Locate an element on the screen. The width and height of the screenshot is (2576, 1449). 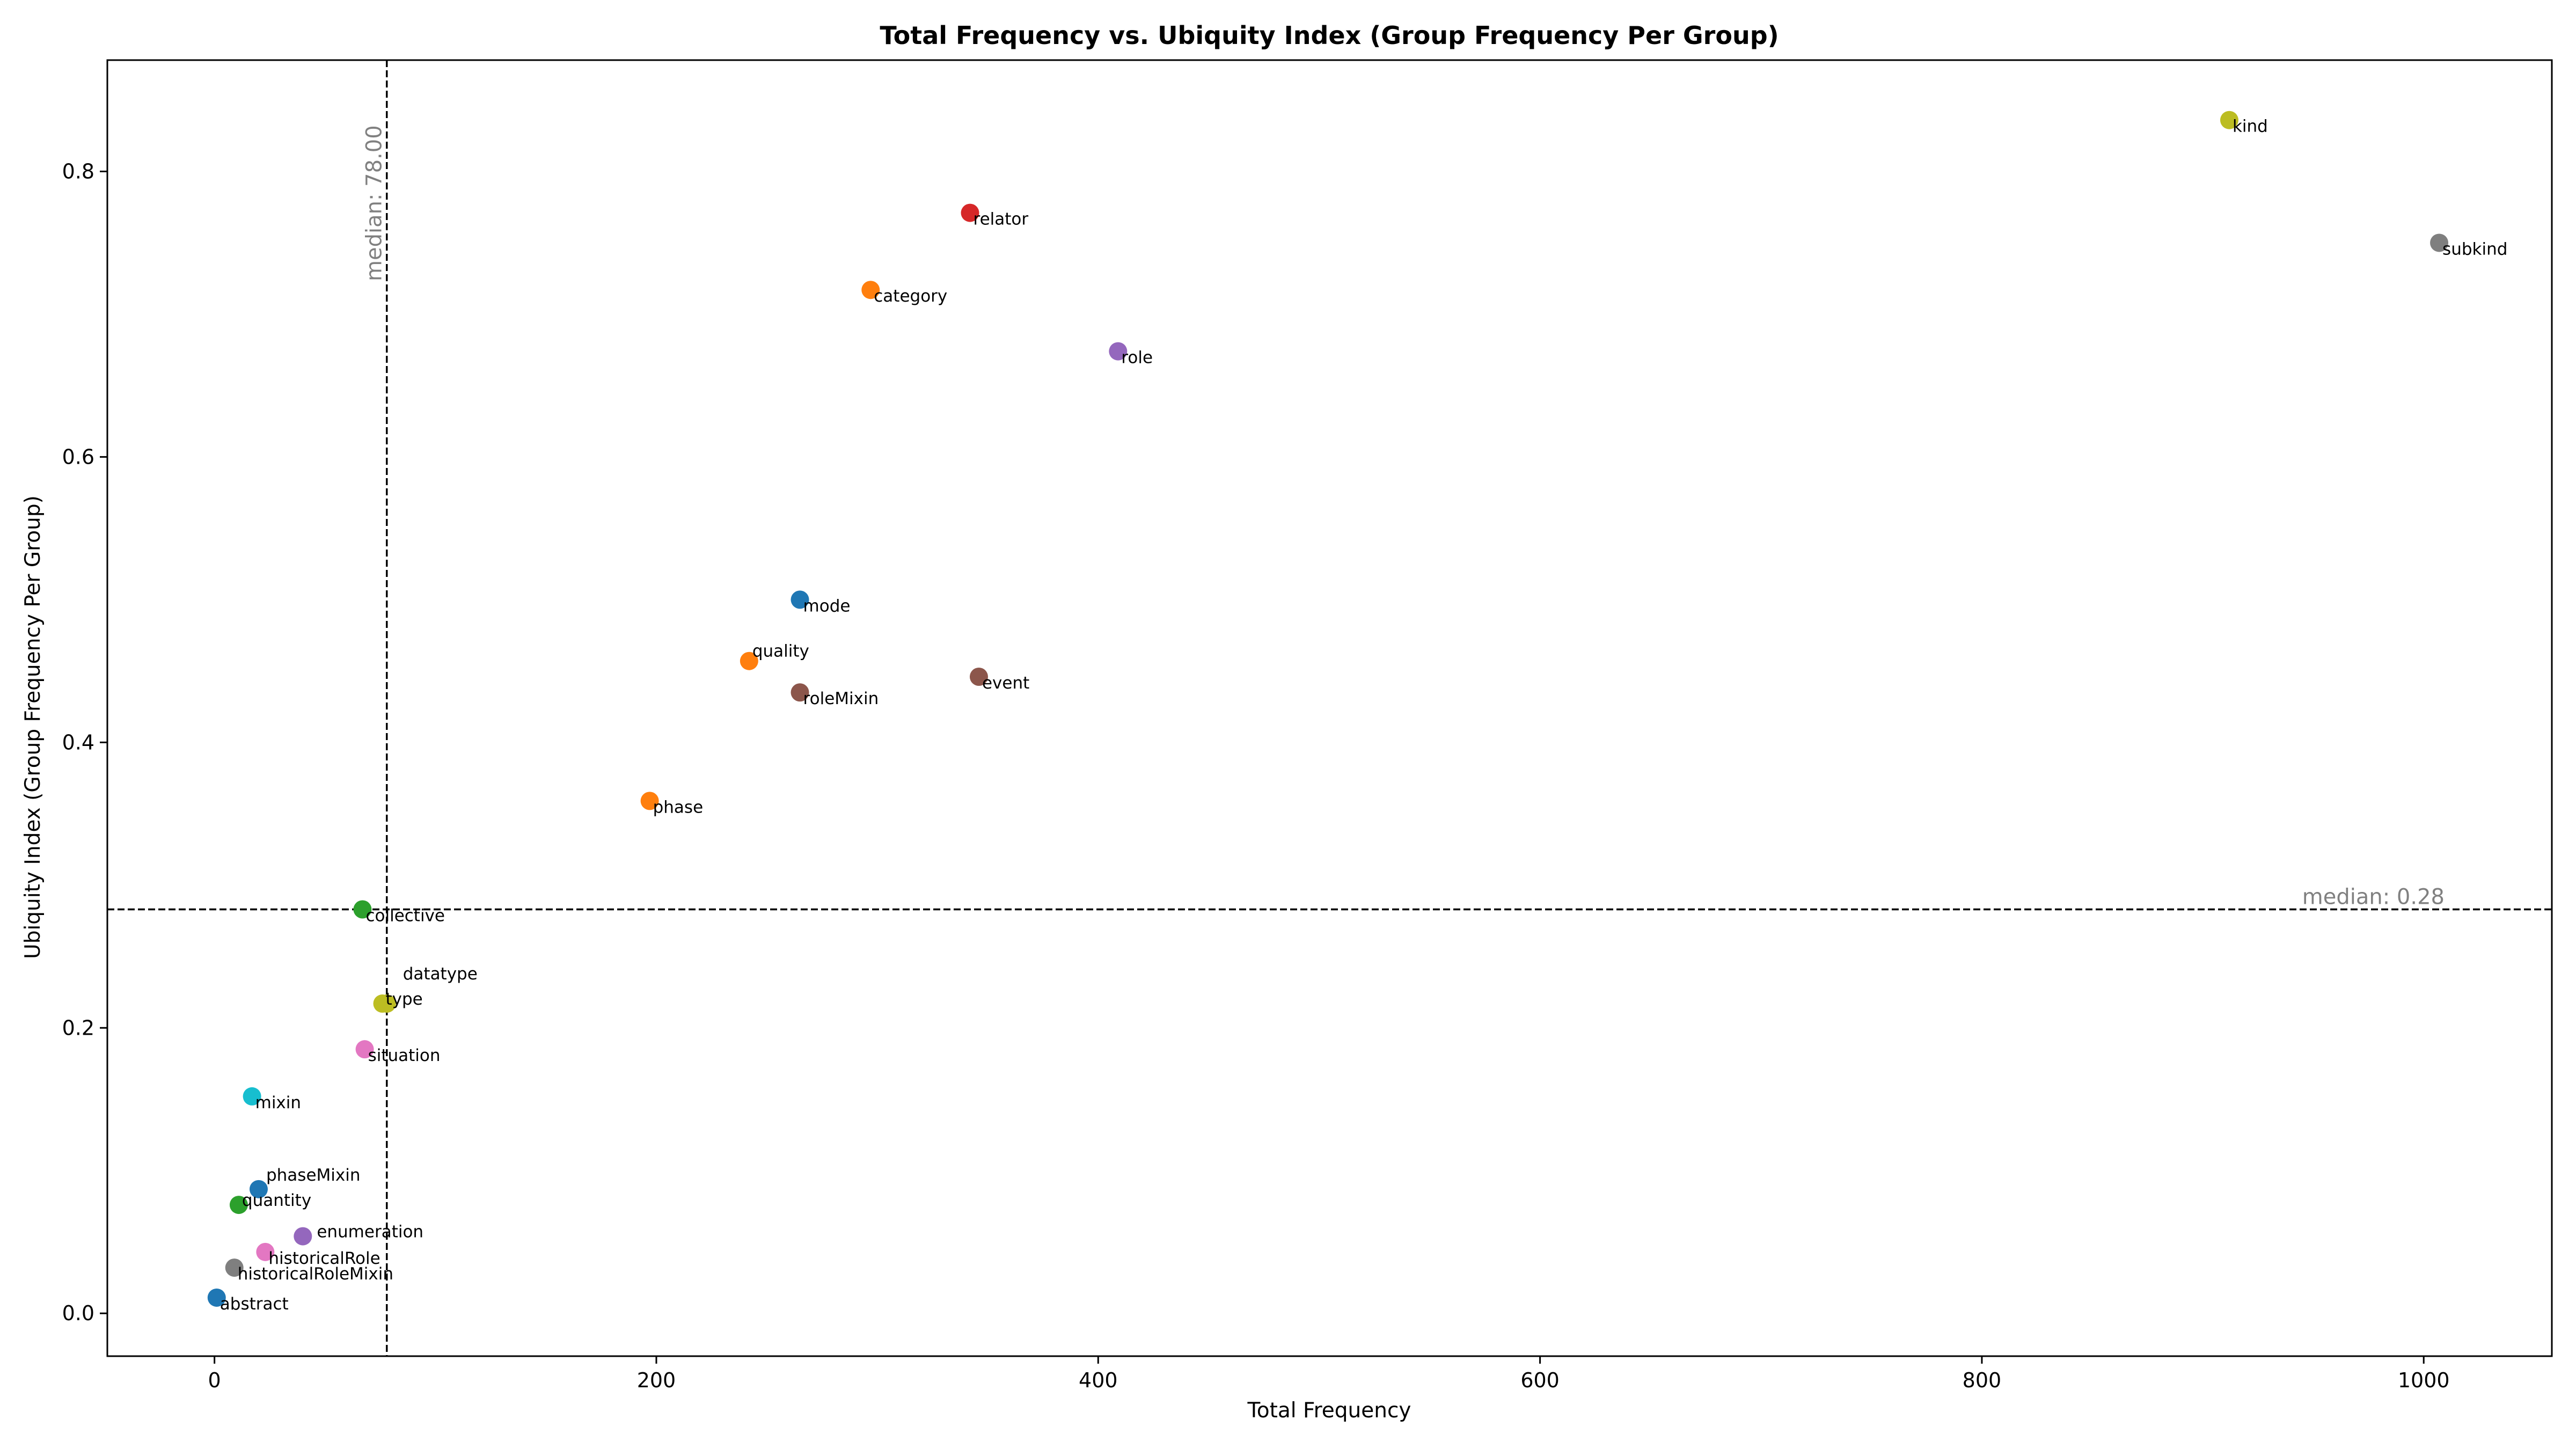
point-category is located at coordinates (870, 290).